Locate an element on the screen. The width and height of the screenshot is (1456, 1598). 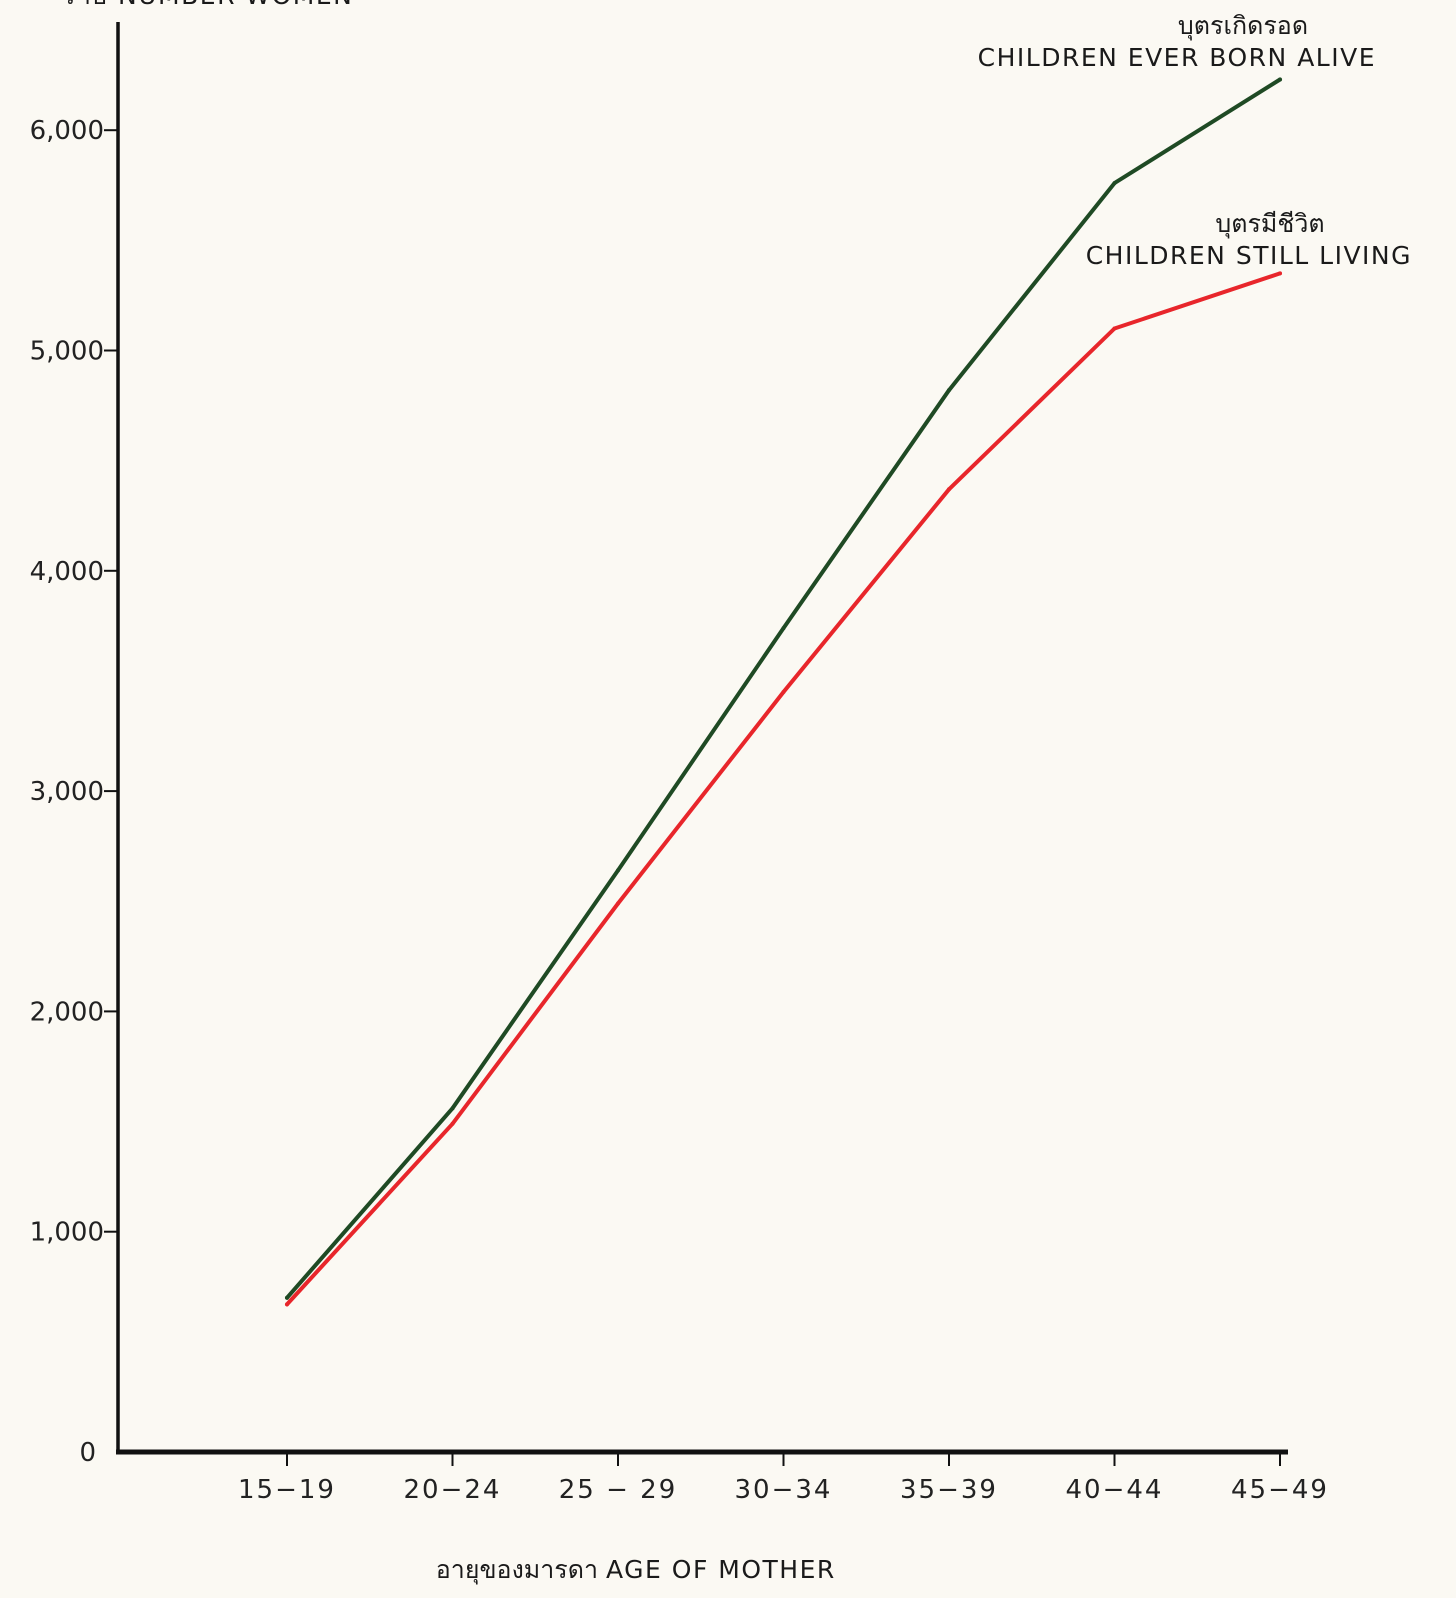
y-tick-label: 3,000 is located at coordinates (67, 792).